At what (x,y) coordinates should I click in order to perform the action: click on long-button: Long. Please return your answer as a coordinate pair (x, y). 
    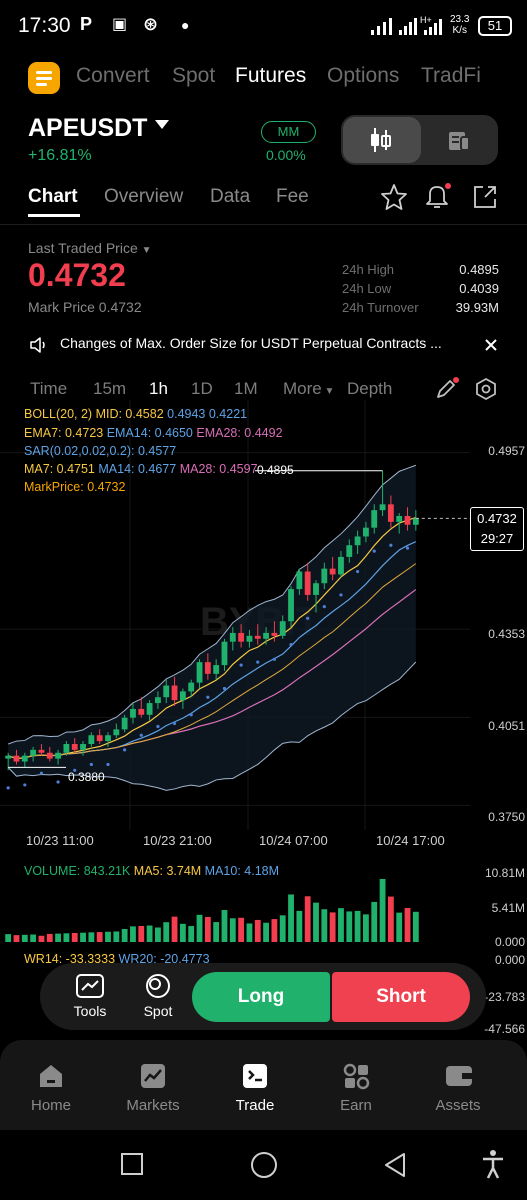
    Looking at the image, I should click on (261, 997).